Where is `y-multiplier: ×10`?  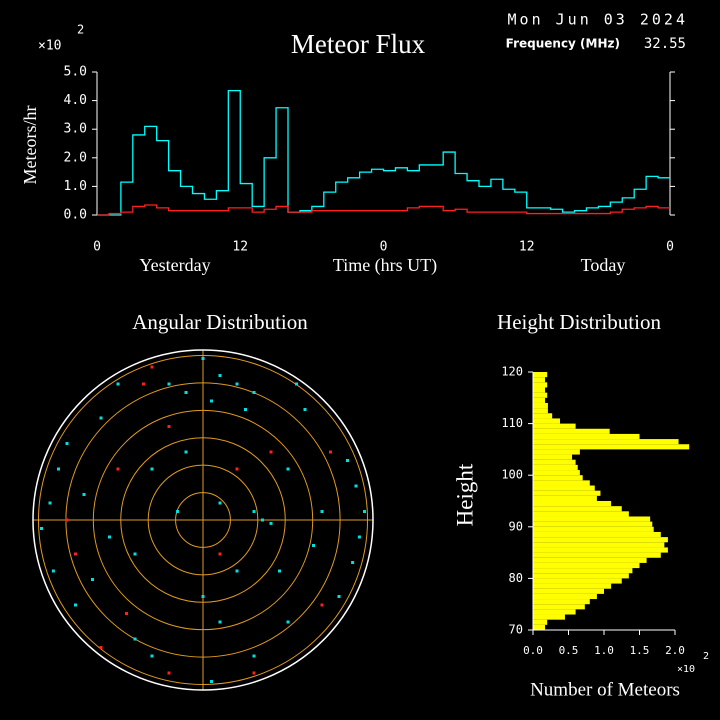
y-multiplier: ×10 is located at coordinates (49, 46).